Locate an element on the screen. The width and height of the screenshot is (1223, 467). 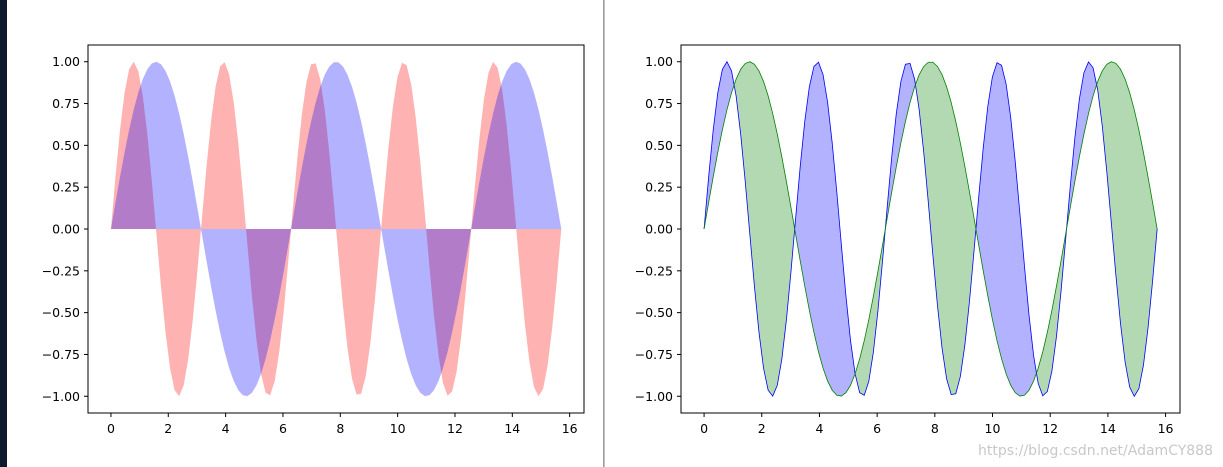
window-divider is located at coordinates (604, 233).